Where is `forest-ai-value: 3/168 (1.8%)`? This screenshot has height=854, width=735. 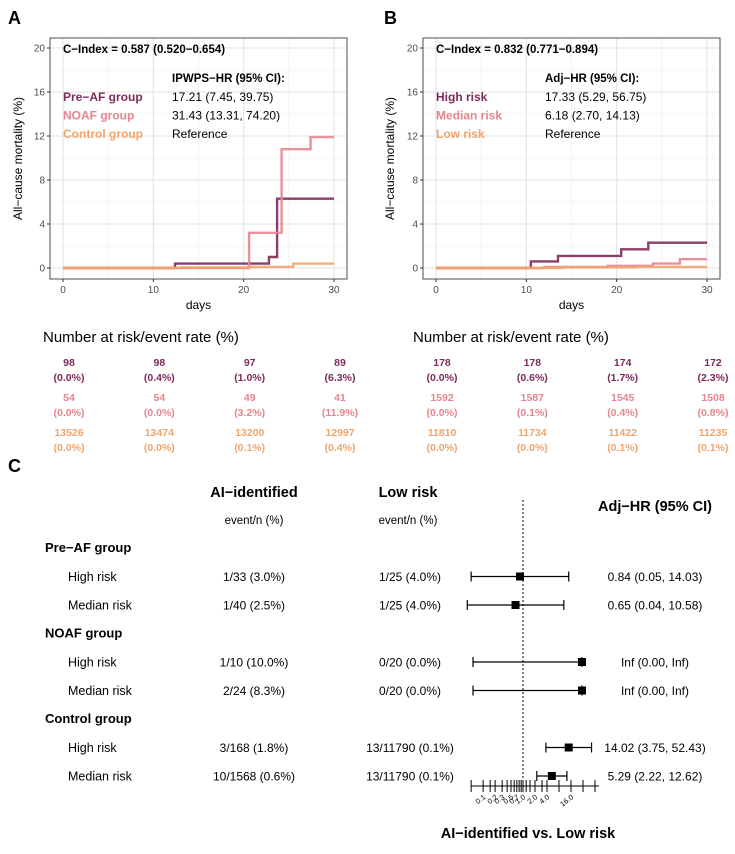
forest-ai-value: 3/168 (1.8%) is located at coordinates (254, 748).